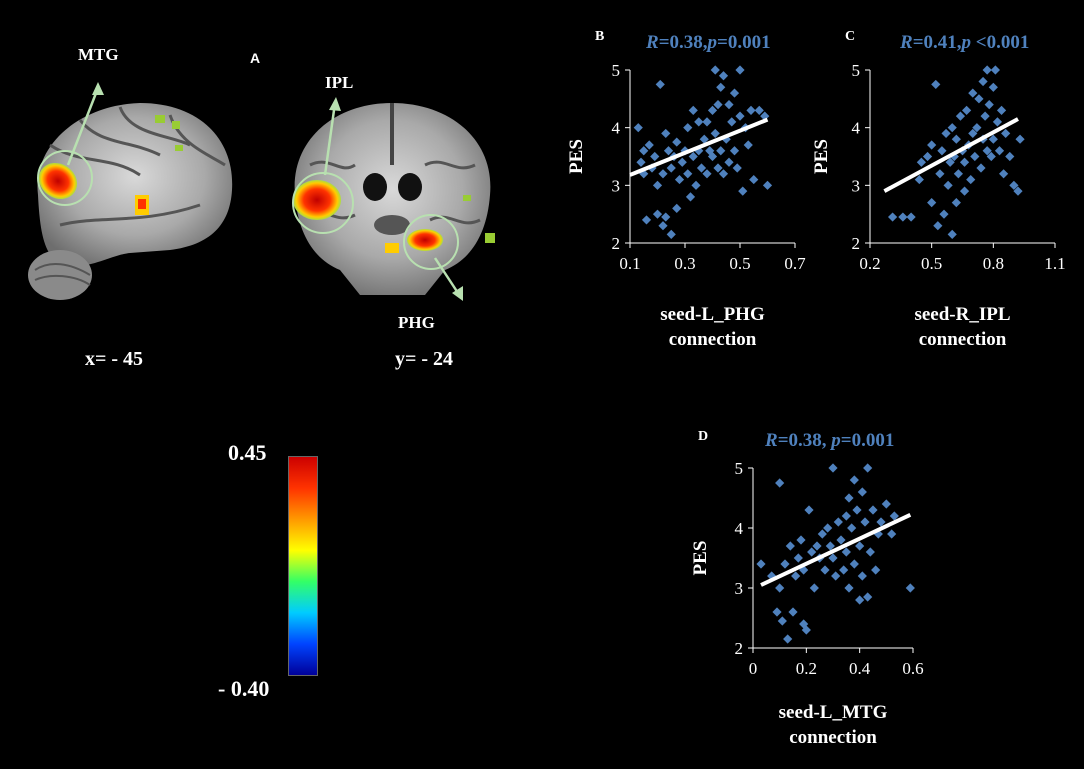 Image resolution: width=1084 pixels, height=769 pixels. What do you see at coordinates (833, 712) in the screenshot?
I see `x-axis-label-line1: seed-L_MTG` at bounding box center [833, 712].